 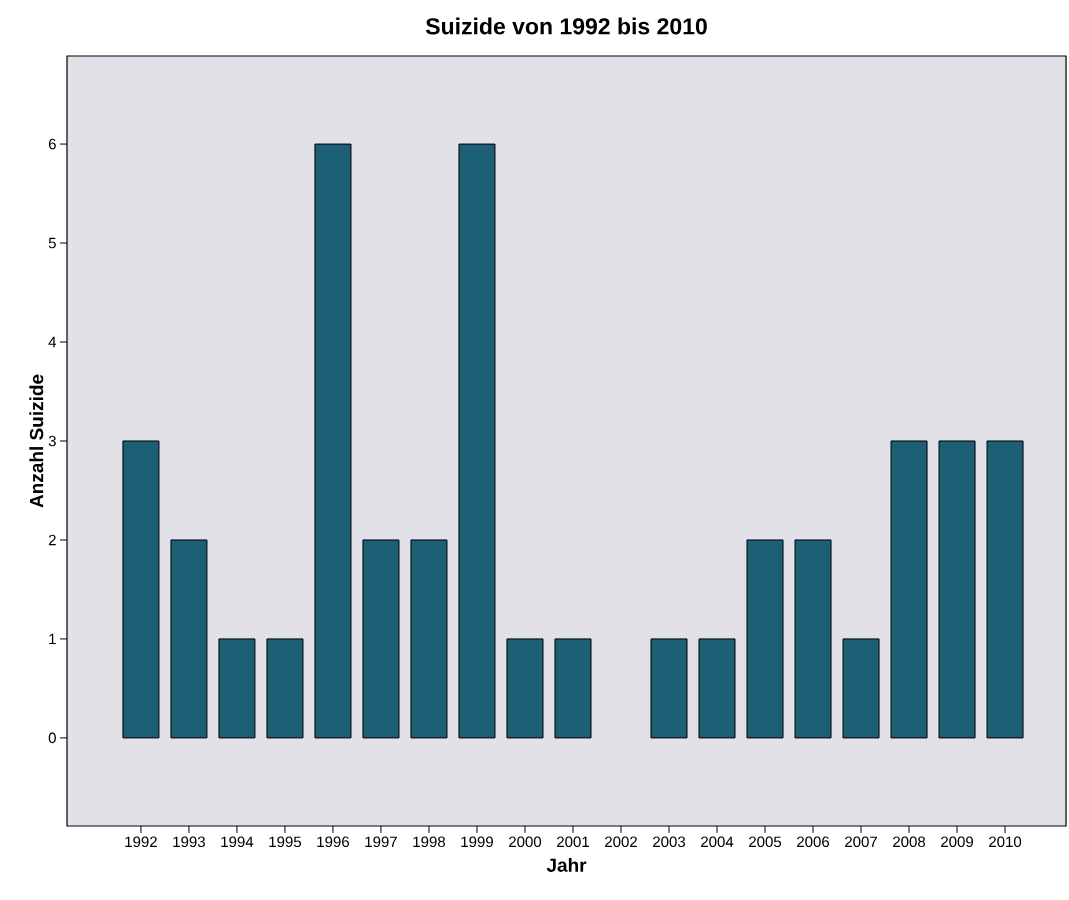 I want to click on x-tick-label: 2003, so click(x=669, y=842).